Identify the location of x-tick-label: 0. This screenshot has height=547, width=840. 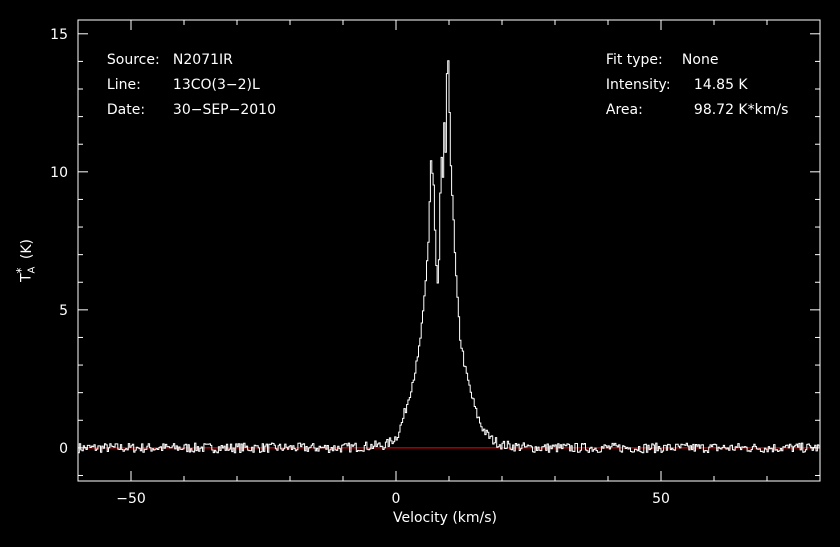
(396, 499).